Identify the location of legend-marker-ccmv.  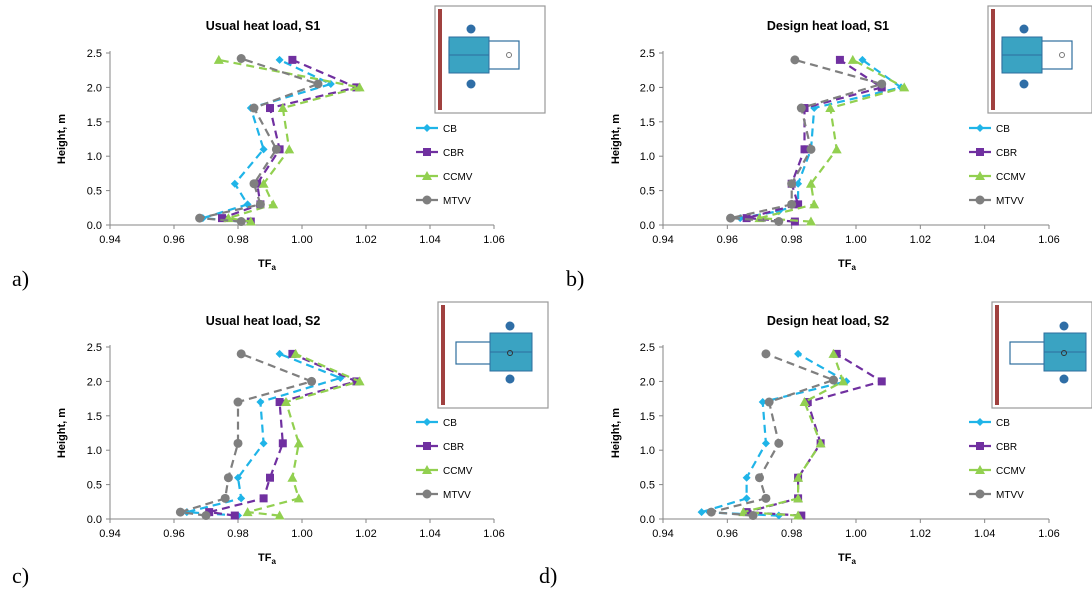
(980, 175).